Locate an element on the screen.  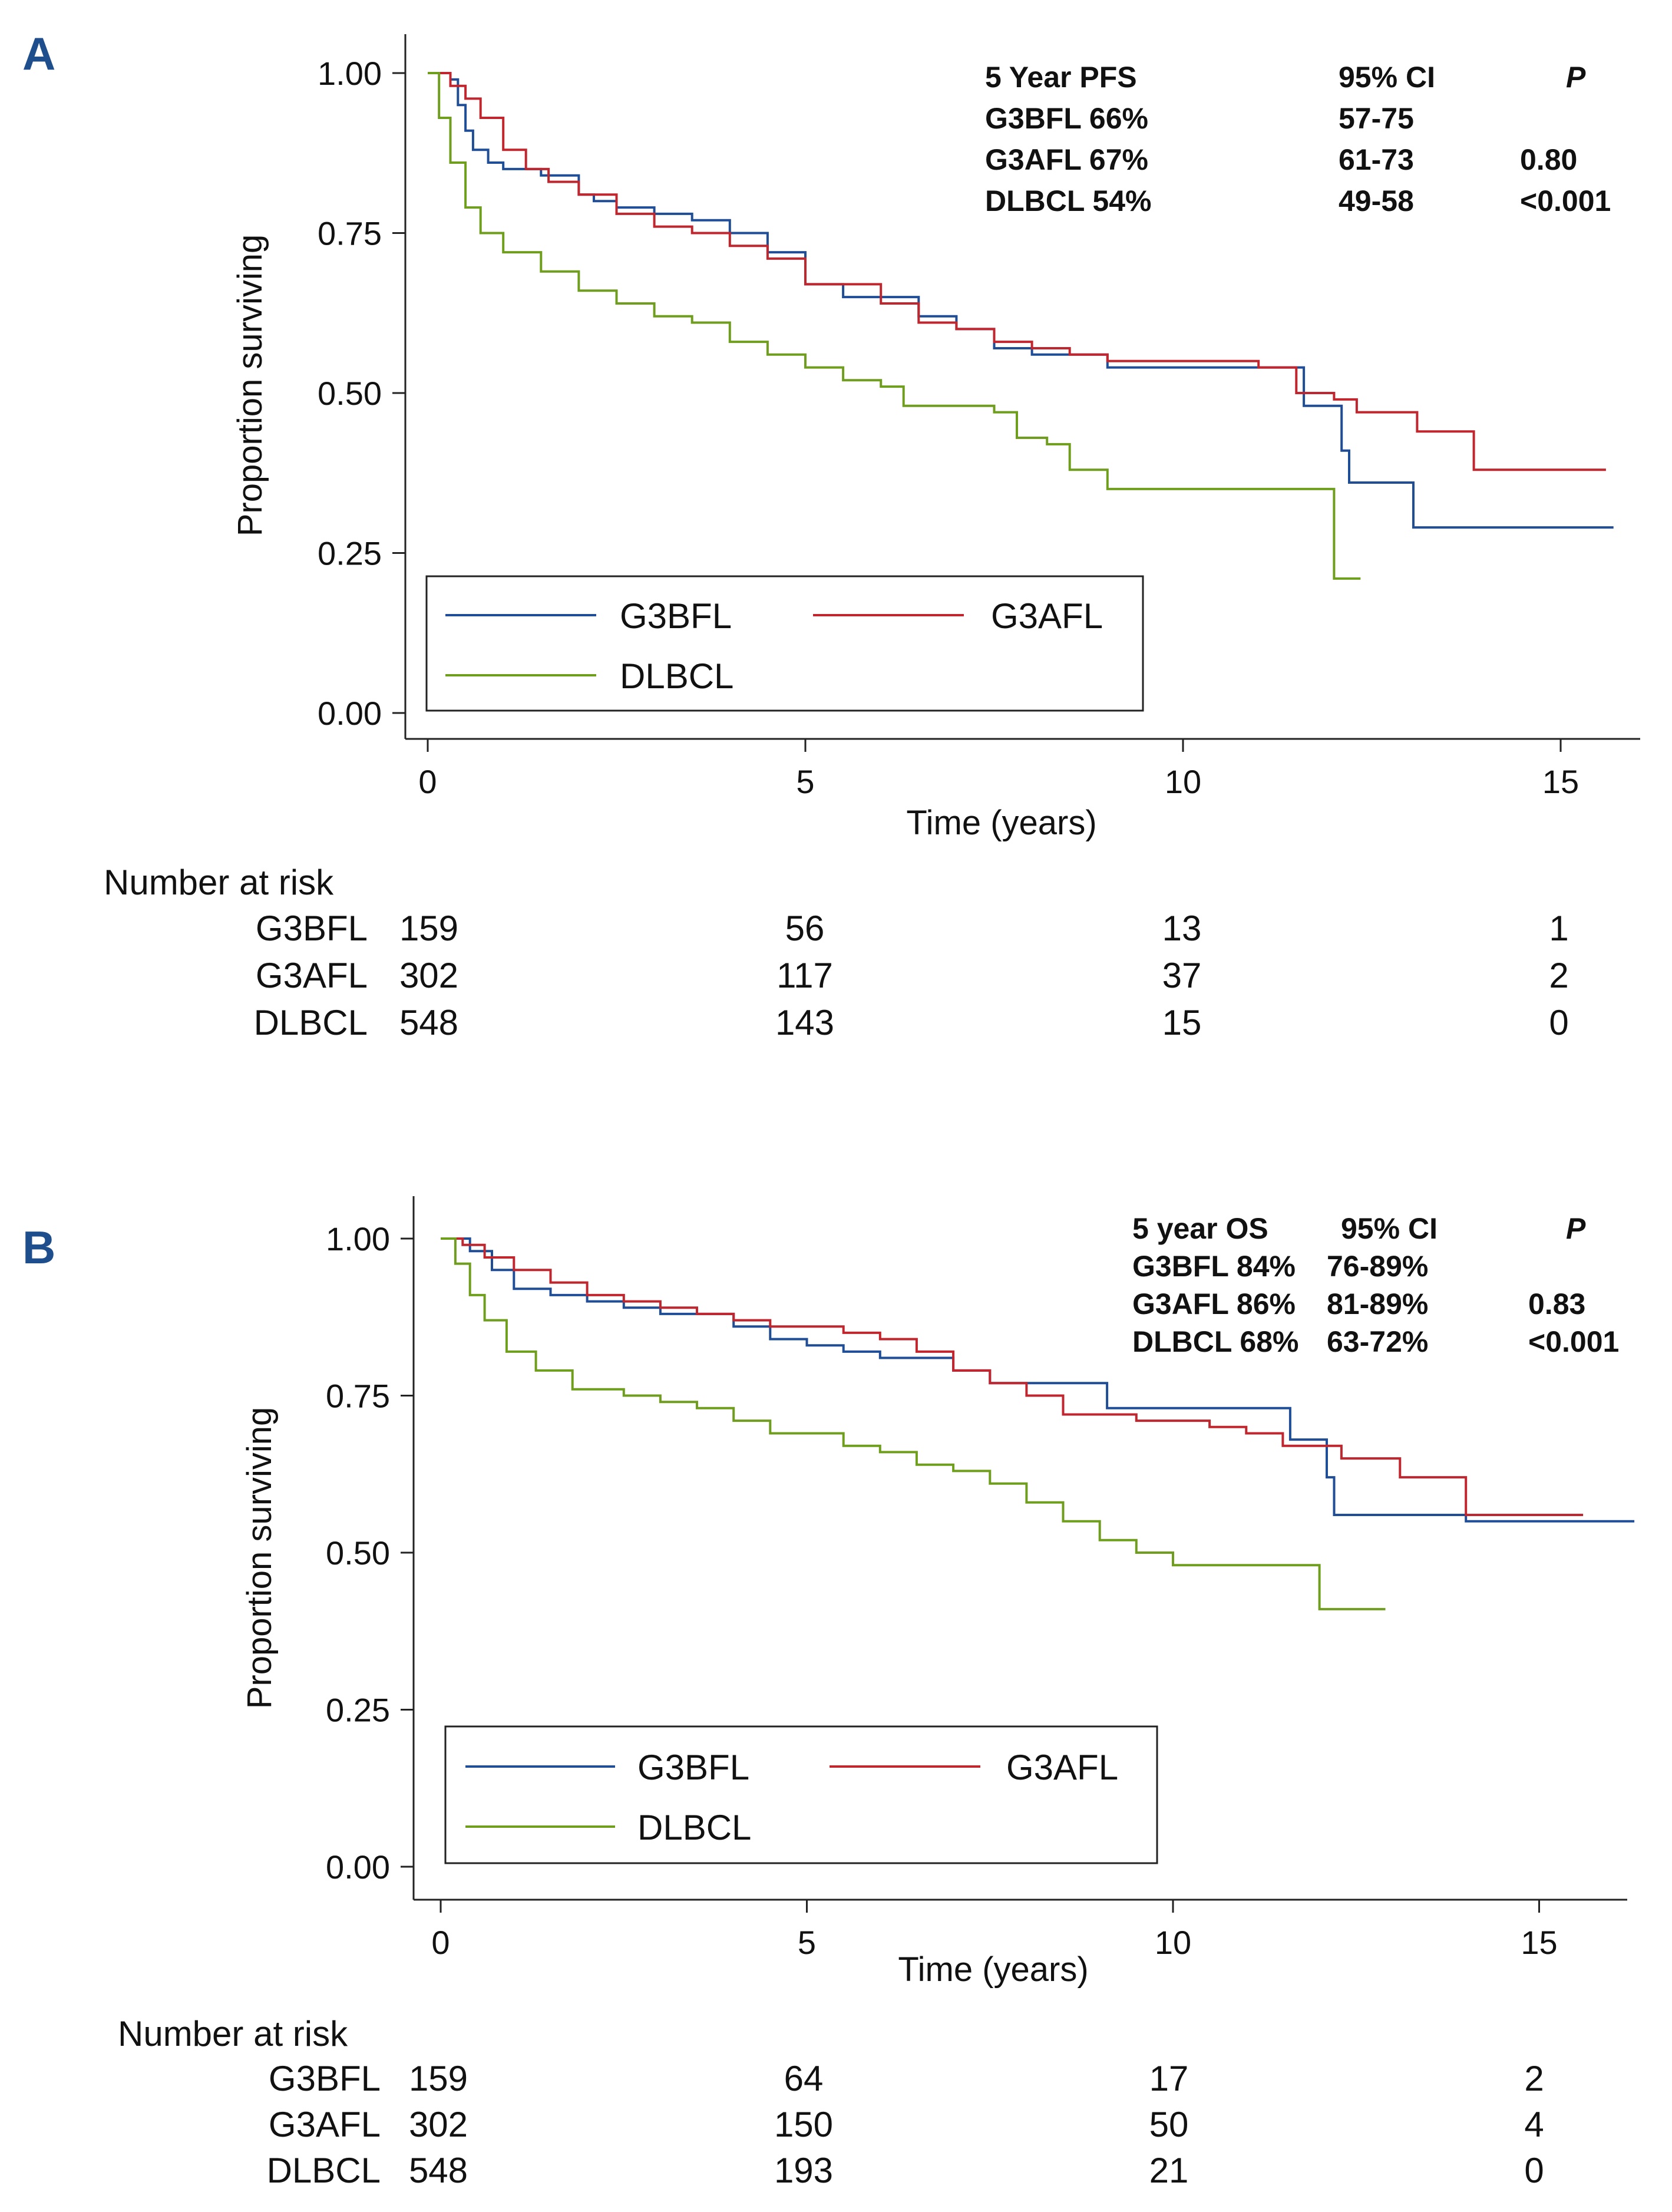
legend-box-b is located at coordinates (801, 1795).